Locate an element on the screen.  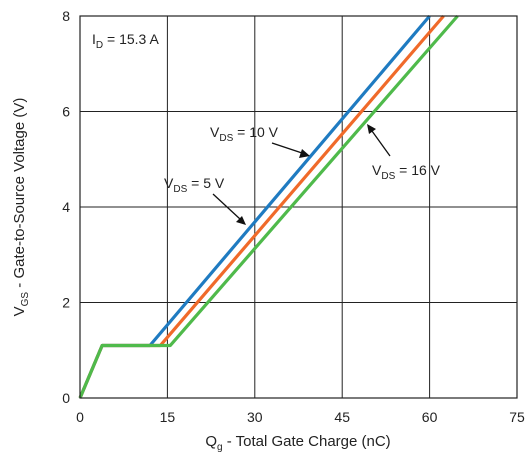
y-tick-label-3: 6 is located at coordinates (66, 112).